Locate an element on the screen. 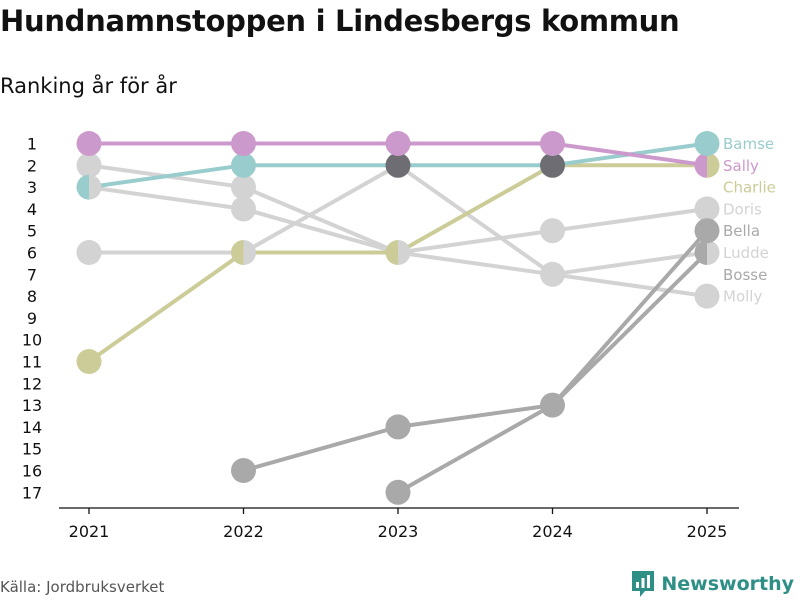  y-tick-label: 6 is located at coordinates (32, 253).